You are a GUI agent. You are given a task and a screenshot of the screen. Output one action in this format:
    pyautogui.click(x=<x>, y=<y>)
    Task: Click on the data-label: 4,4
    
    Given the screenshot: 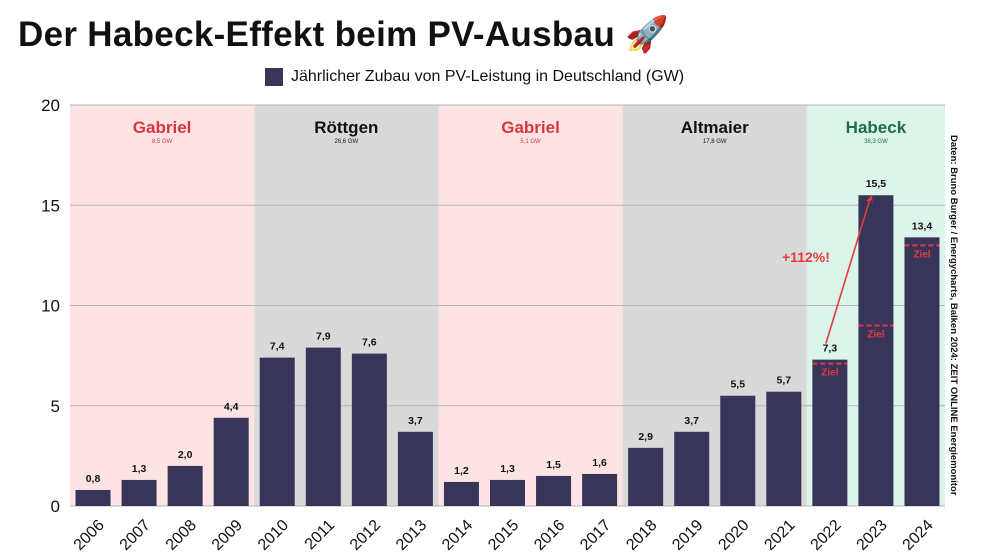 What is the action you would take?
    pyautogui.click(x=231, y=407)
    